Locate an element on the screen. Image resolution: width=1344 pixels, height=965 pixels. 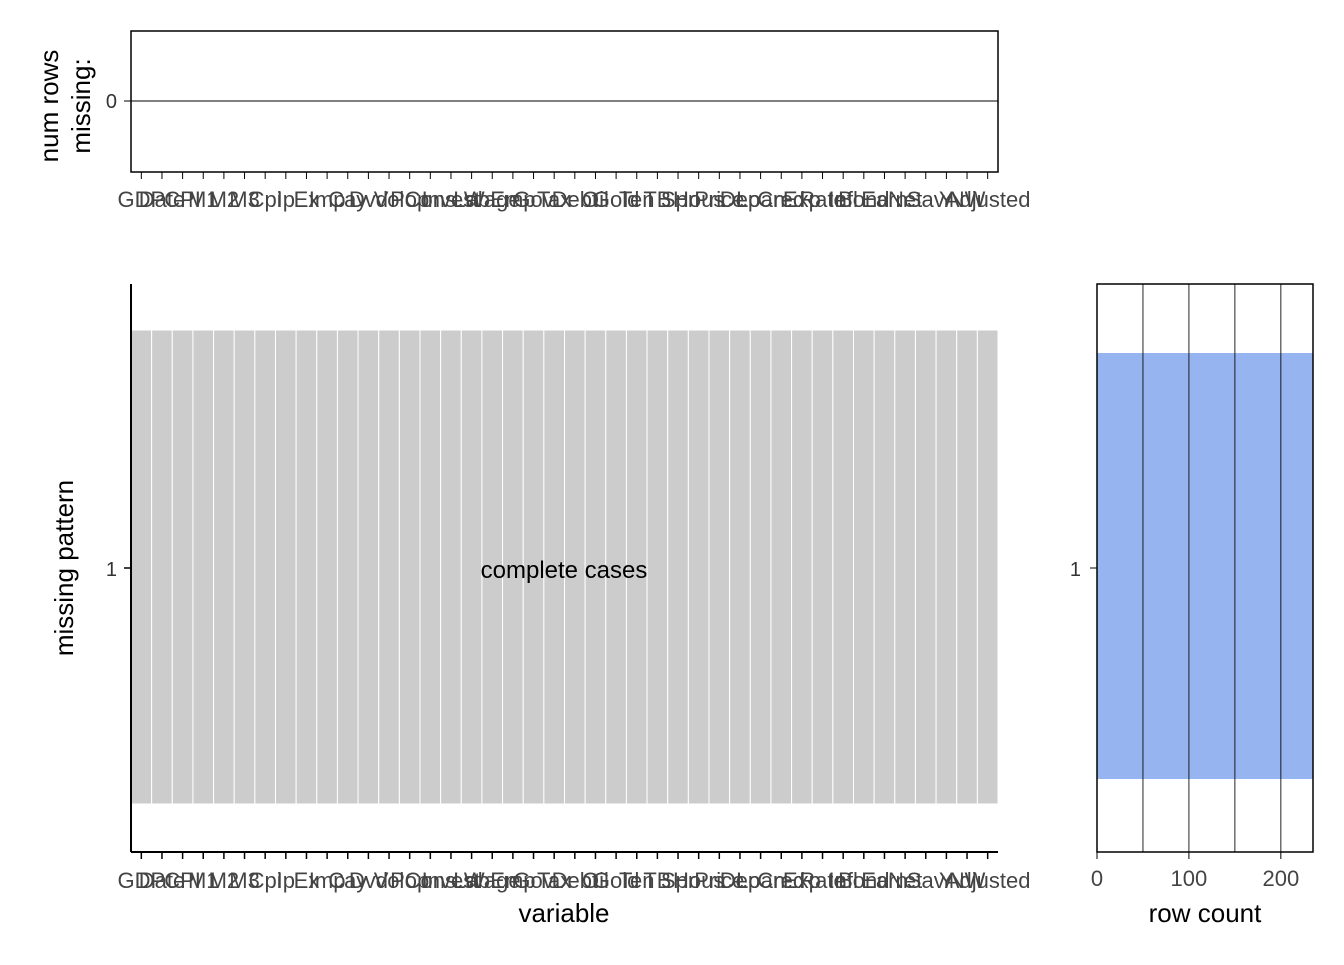
top-x-tick-label: Exp is located at coordinates (802, 199).